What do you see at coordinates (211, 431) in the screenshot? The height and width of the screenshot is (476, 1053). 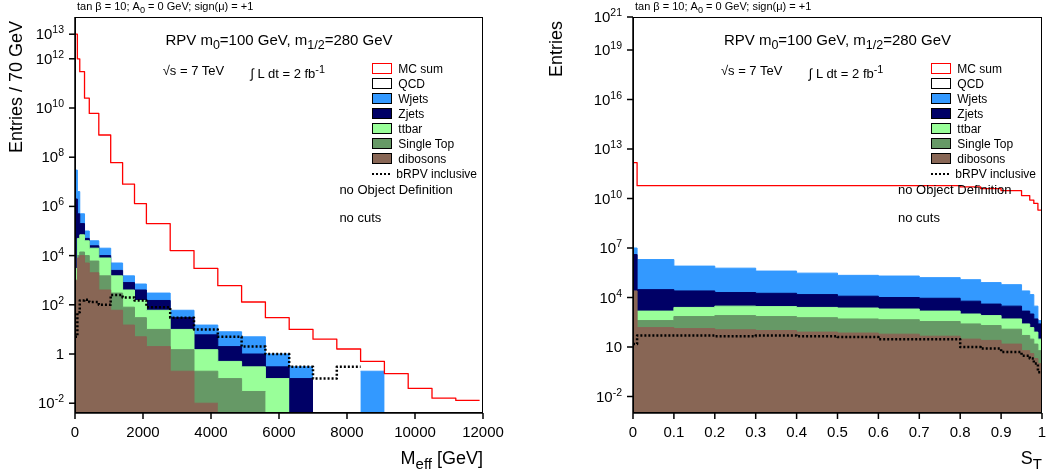 I see `x-tick-label: 4000` at bounding box center [211, 431].